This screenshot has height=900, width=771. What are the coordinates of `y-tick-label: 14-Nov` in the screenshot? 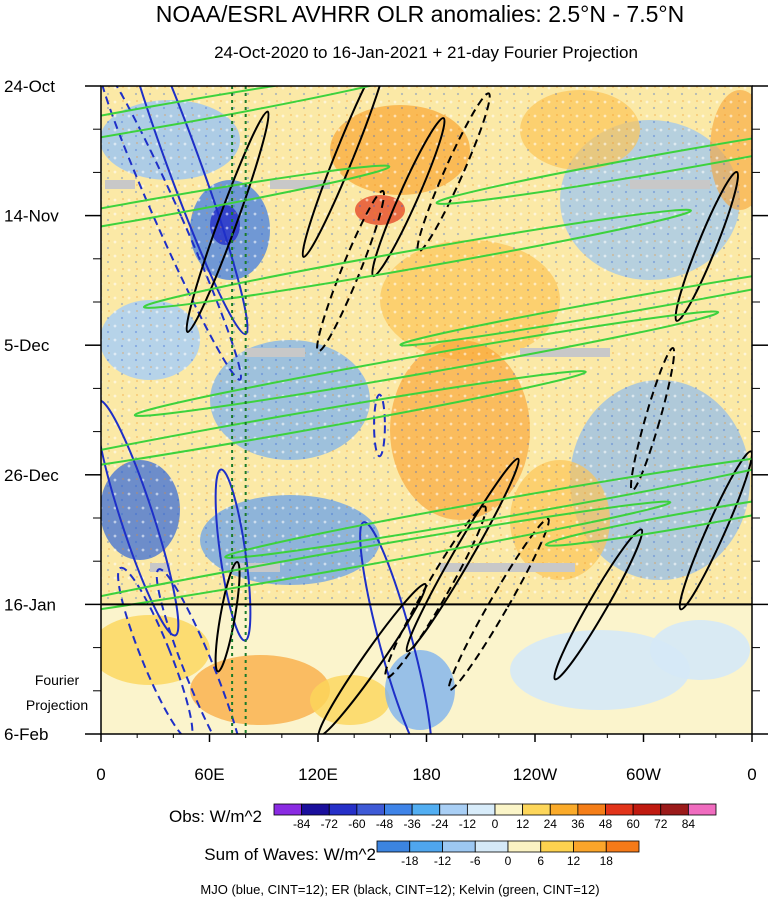 It's located at (31, 216).